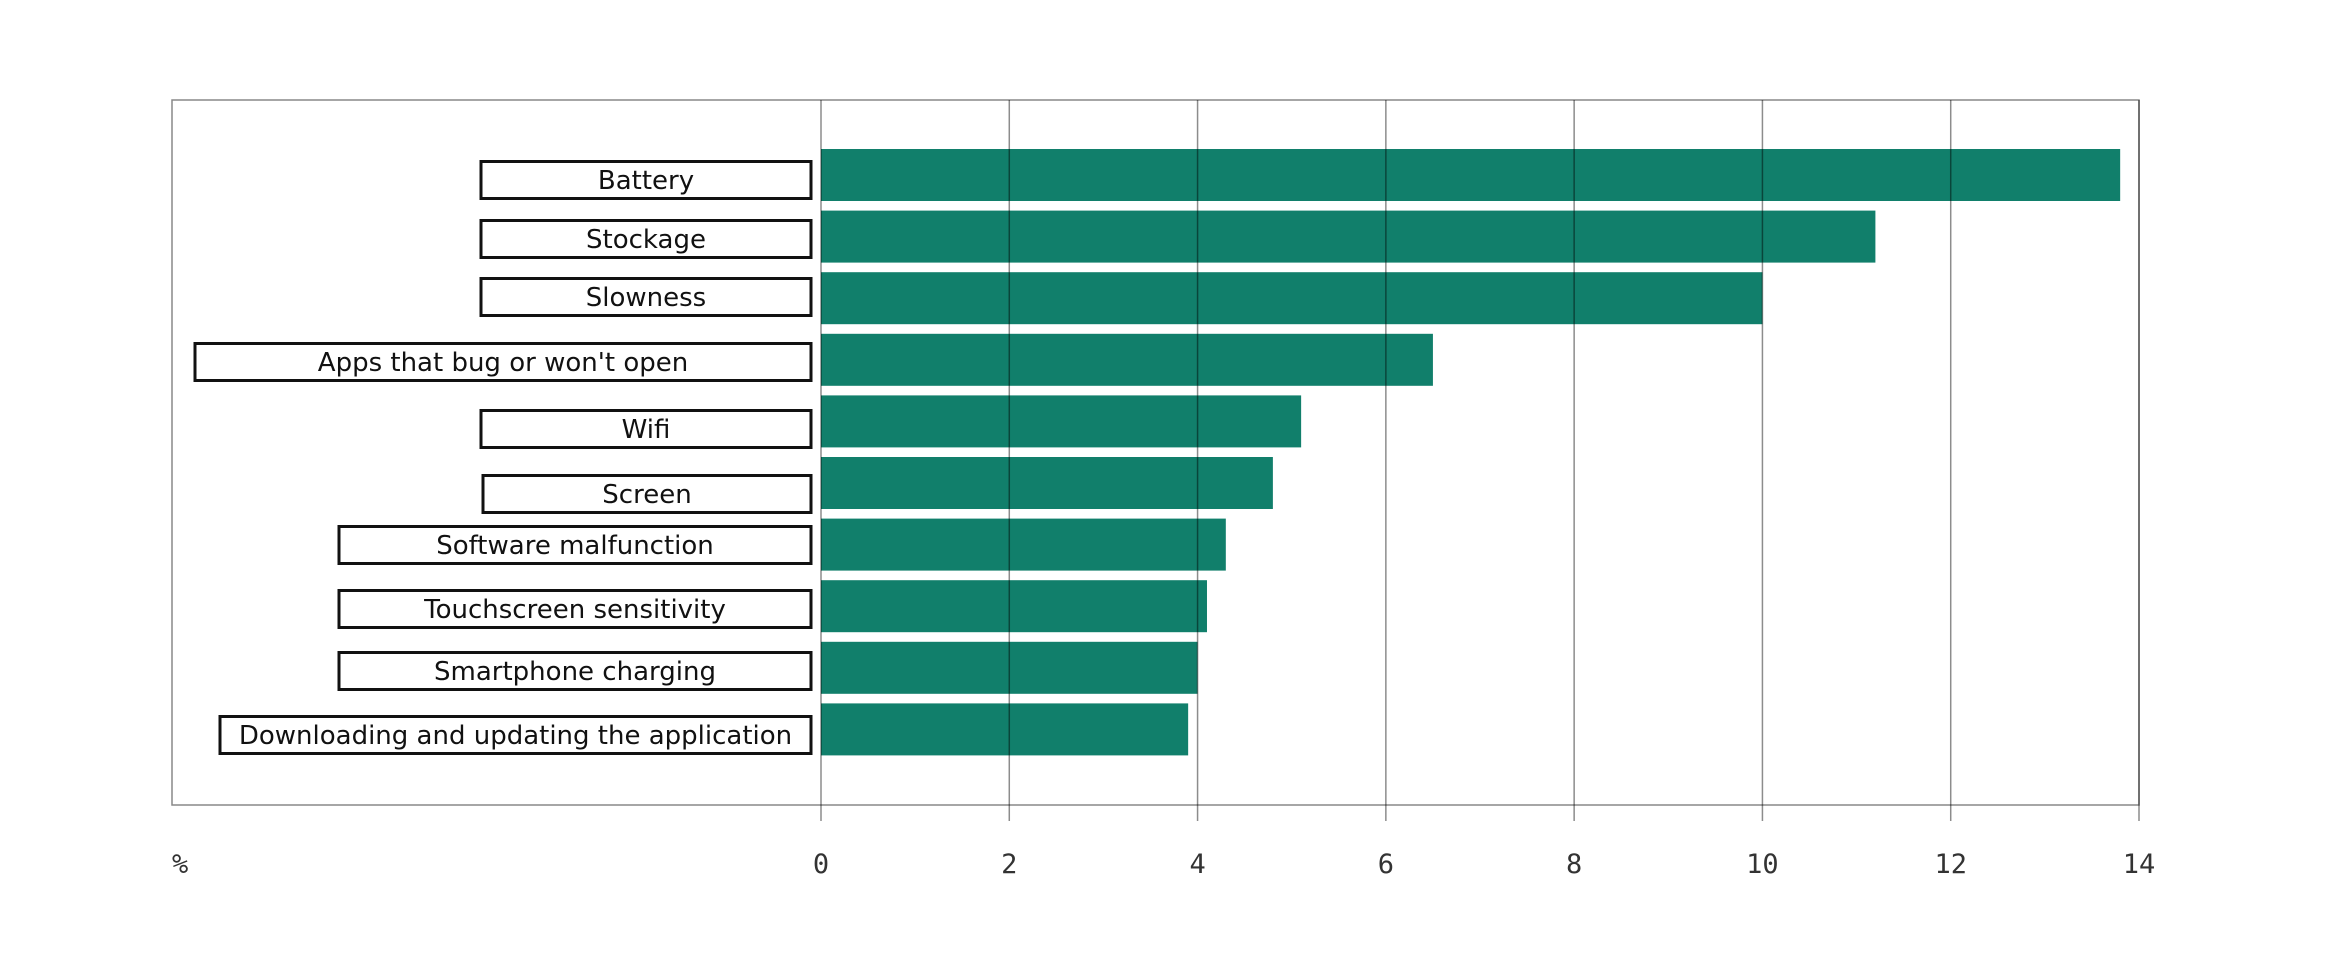 The width and height of the screenshot is (2328, 966). What do you see at coordinates (821, 864) in the screenshot?
I see `x-tick-label: 0` at bounding box center [821, 864].